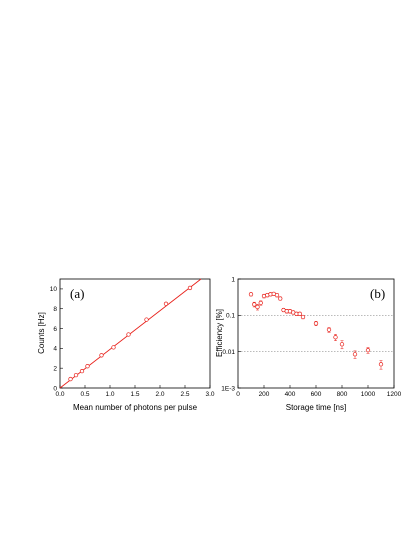  I want to click on x-tick-label-a: 2.0, so click(159, 394).